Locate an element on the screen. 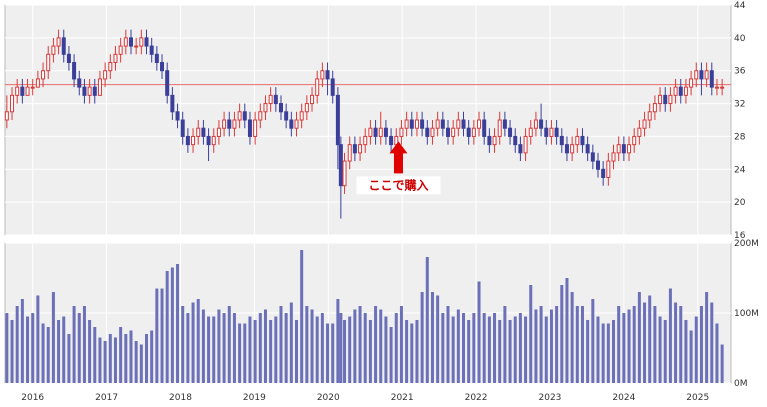  x-tick-label: 2019 is located at coordinates (254, 398).